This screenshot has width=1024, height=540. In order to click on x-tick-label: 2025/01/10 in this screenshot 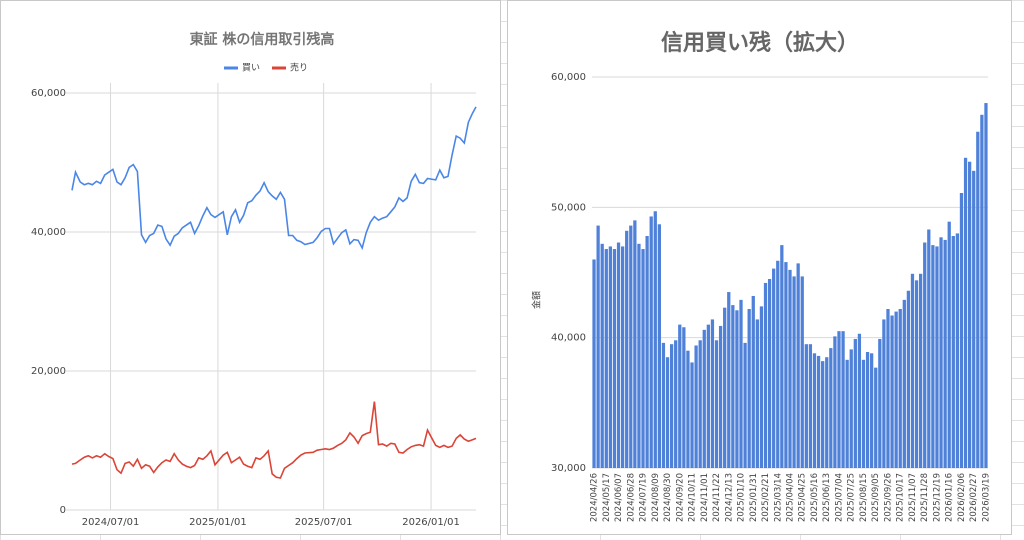, I will do `click(742, 497)`.